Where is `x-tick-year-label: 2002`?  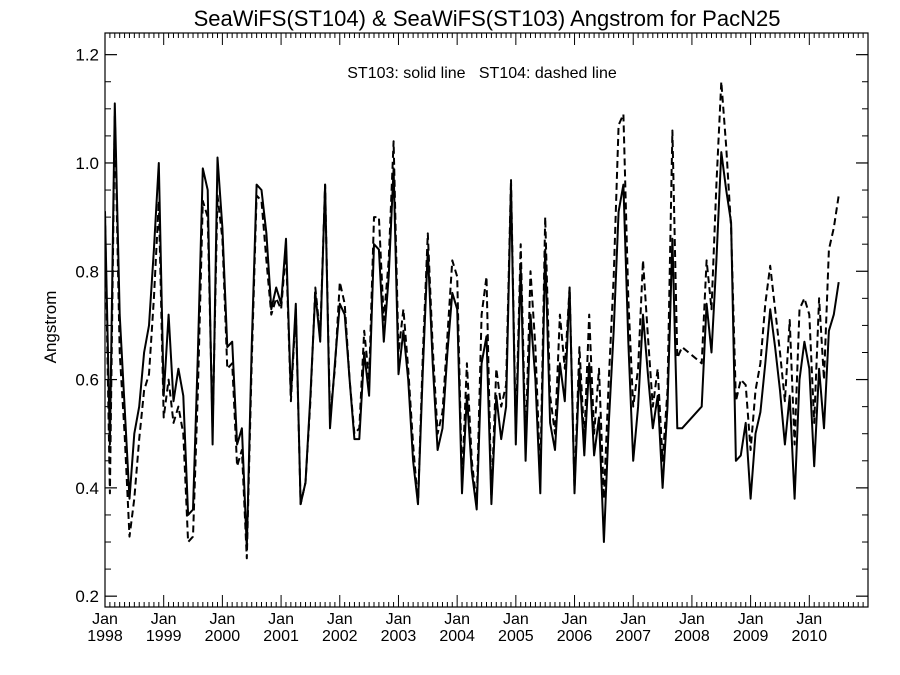 x-tick-year-label: 2002 is located at coordinates (340, 636).